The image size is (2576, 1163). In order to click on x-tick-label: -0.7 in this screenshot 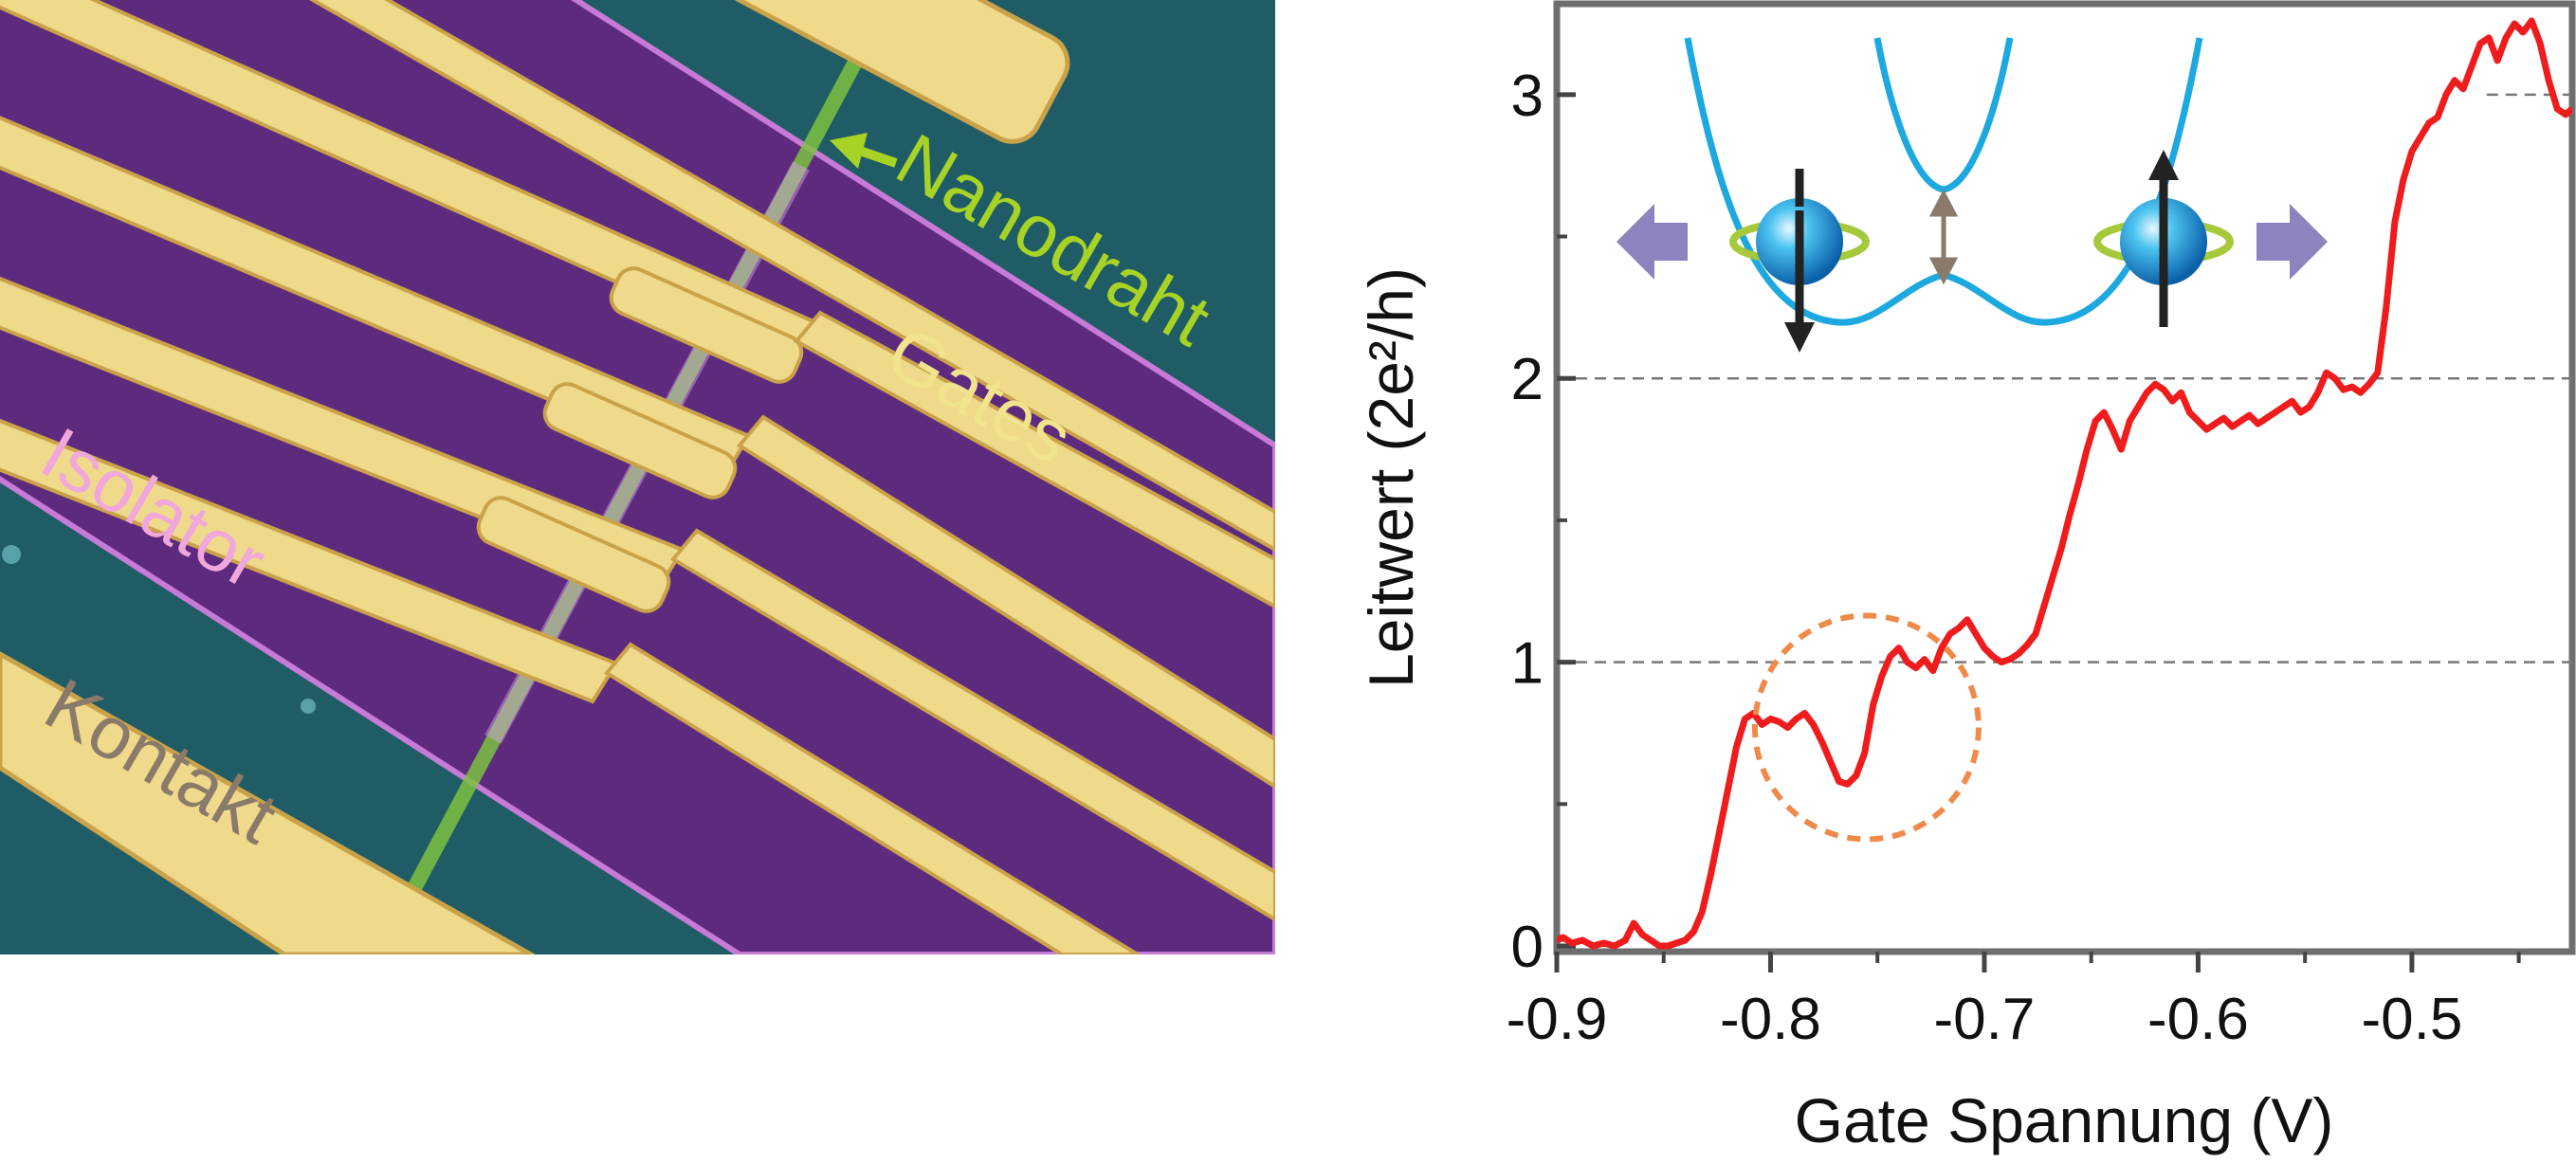, I will do `click(1985, 1019)`.